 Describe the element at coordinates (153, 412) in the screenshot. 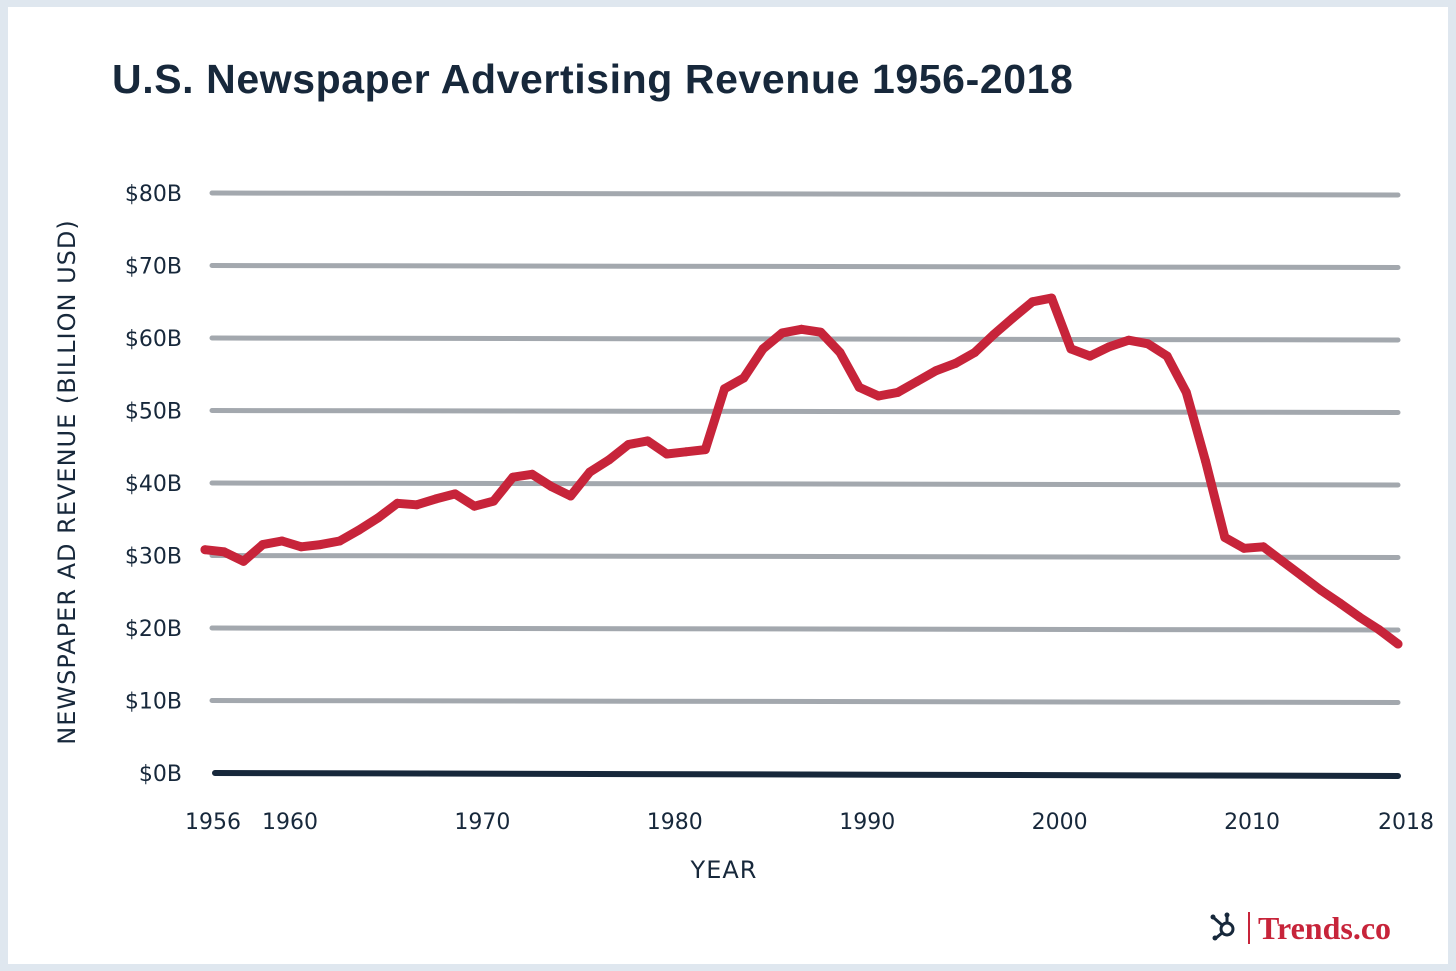

I see `y-tick-label: $50B` at that location.